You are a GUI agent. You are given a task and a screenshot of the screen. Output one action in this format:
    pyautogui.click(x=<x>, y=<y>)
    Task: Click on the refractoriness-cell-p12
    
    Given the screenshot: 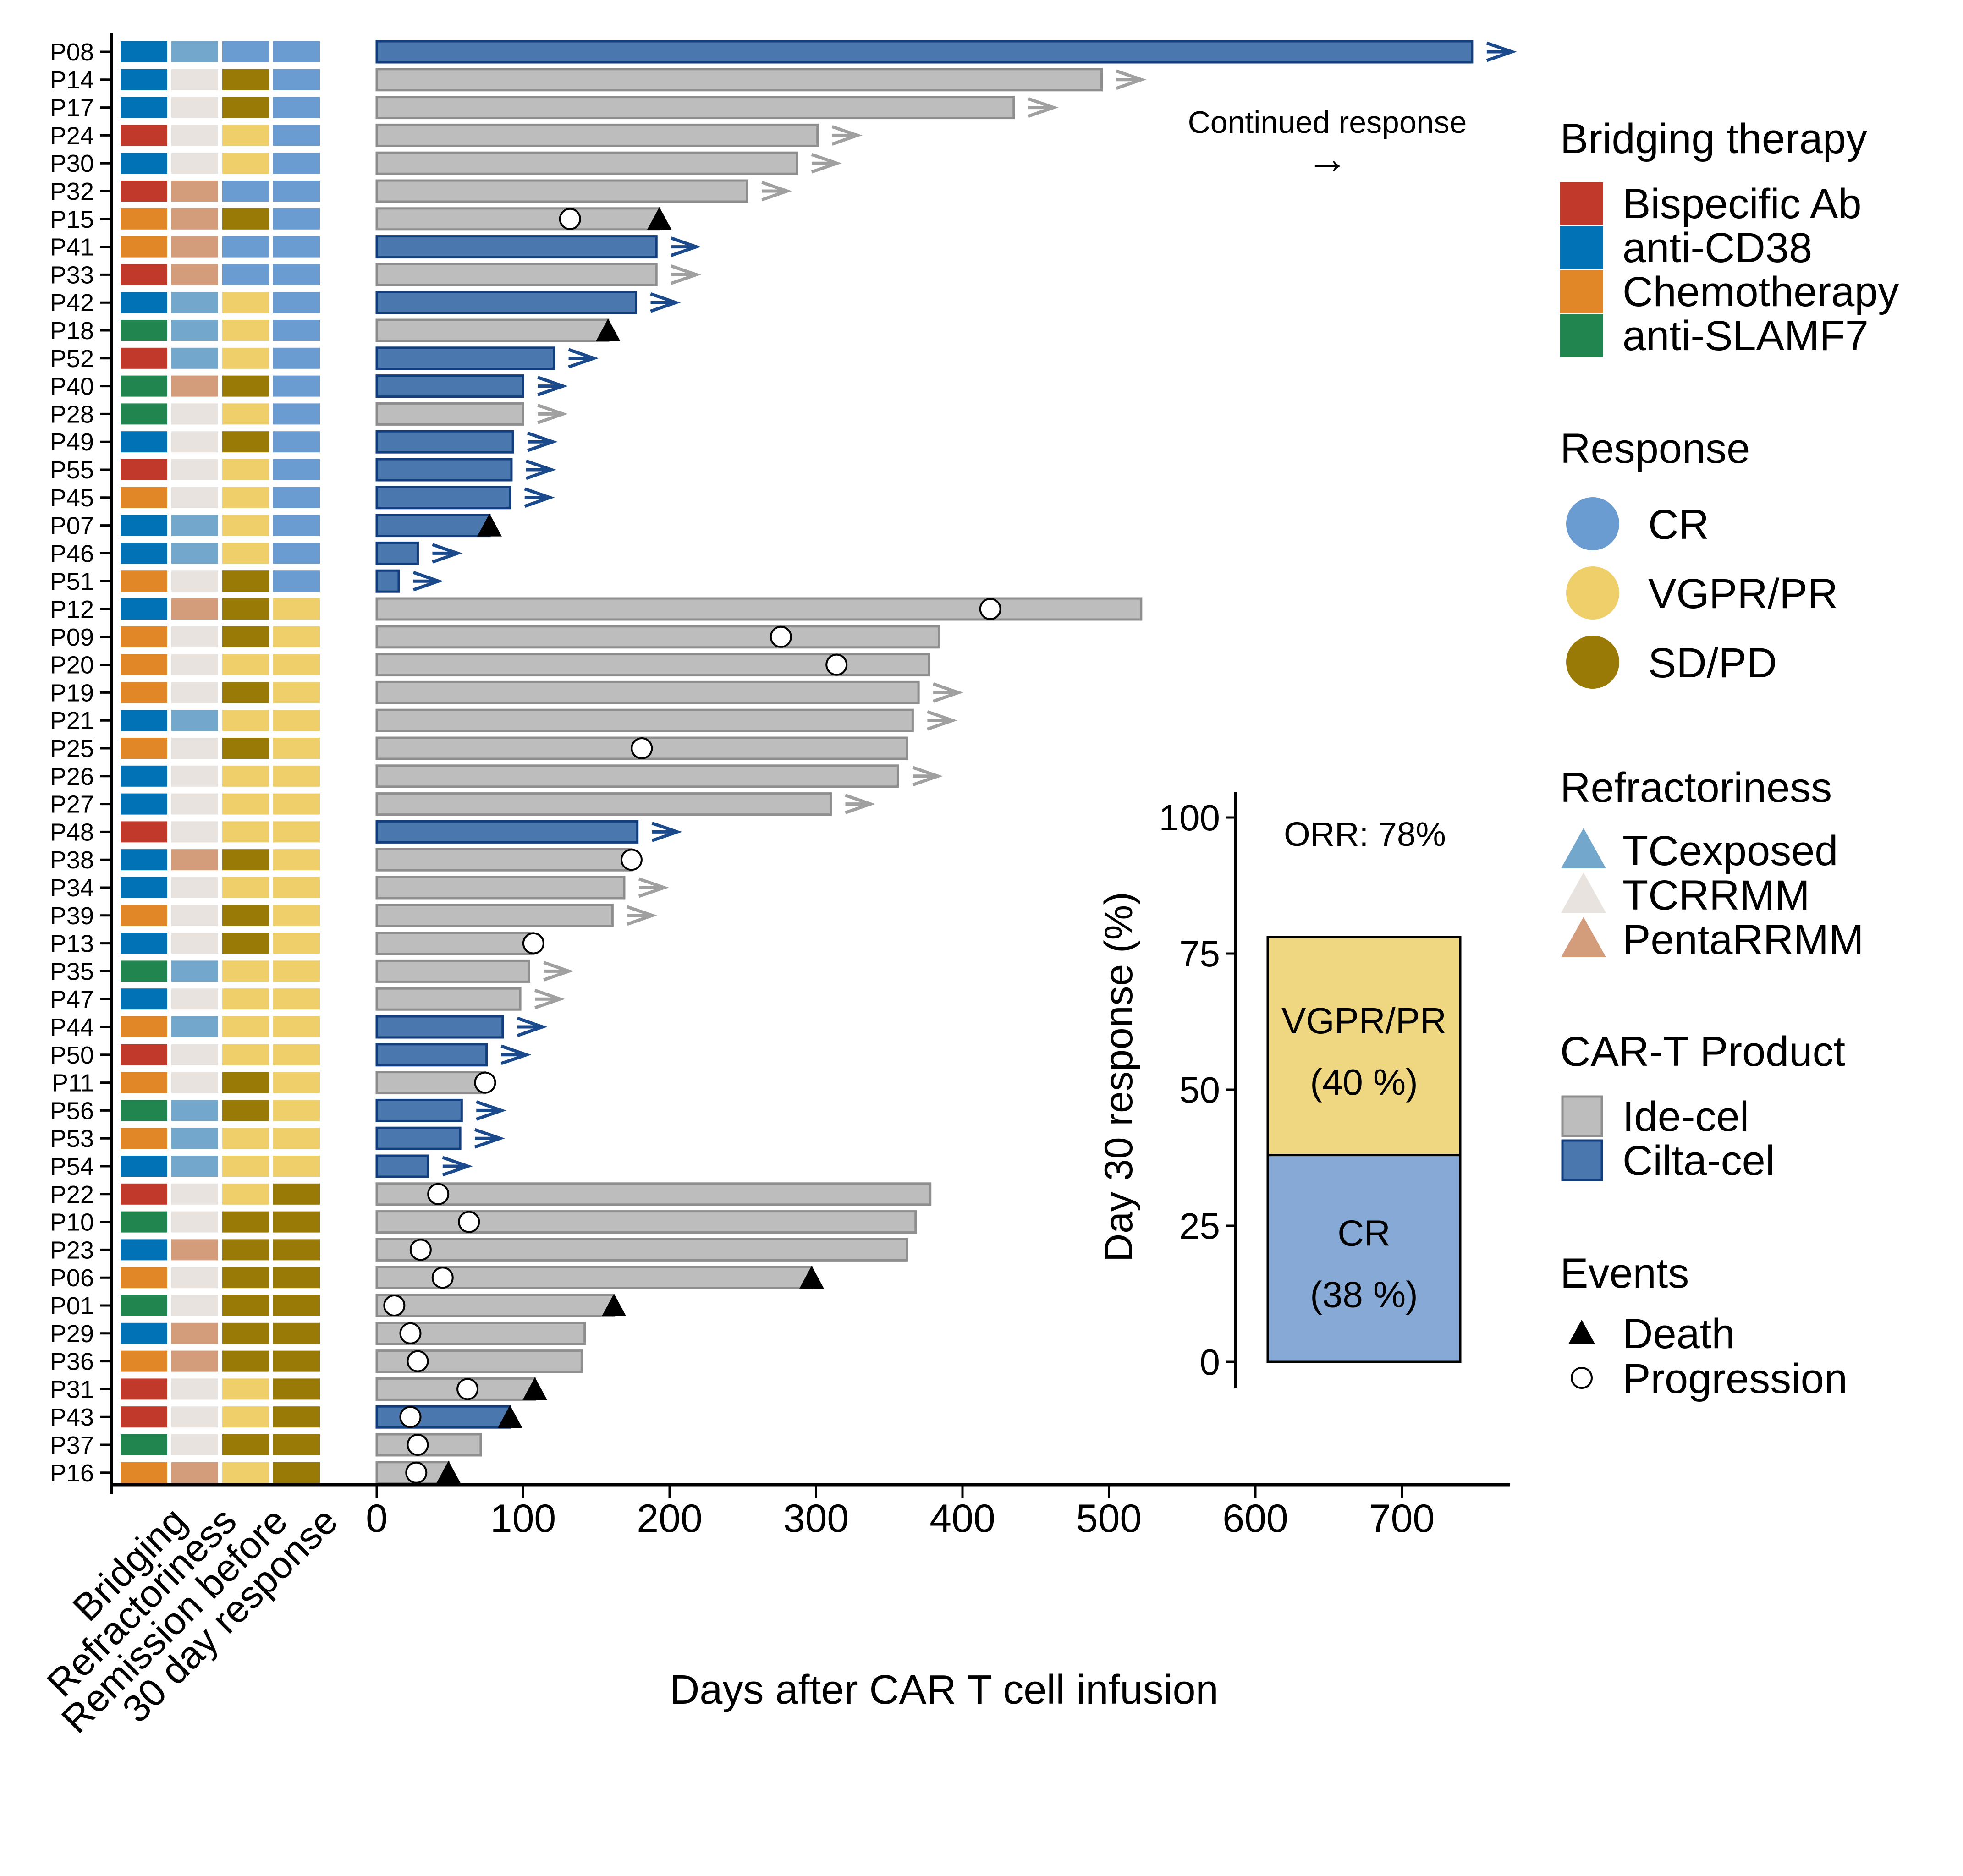 What is the action you would take?
    pyautogui.click(x=194, y=609)
    